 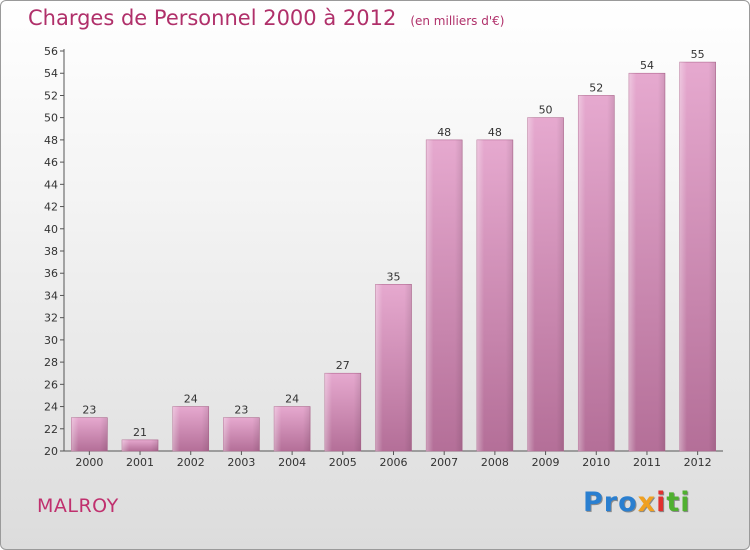 What do you see at coordinates (51, 318) in the screenshot?
I see `y-tick-label: 32` at bounding box center [51, 318].